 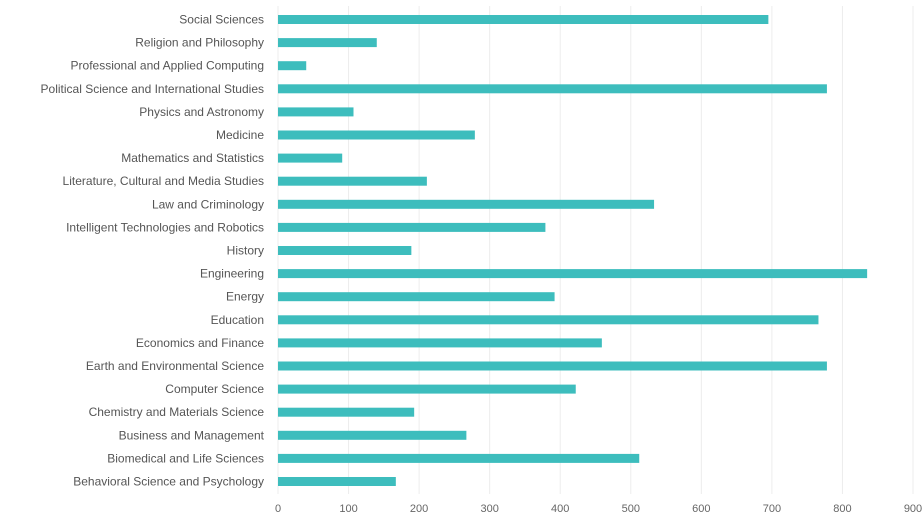 I want to click on x-tick-label: 200, so click(x=419, y=509).